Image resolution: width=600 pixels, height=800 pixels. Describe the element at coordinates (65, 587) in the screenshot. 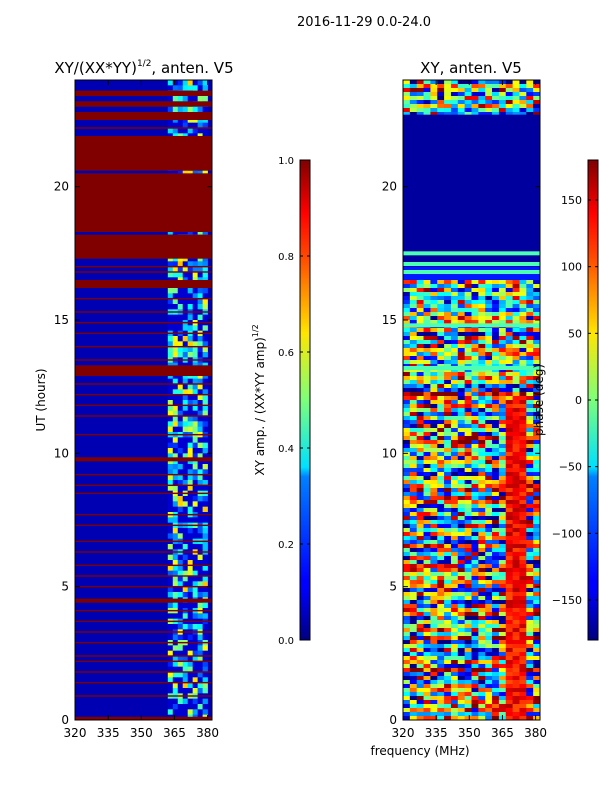

I see `y-tick-label: 5` at that location.